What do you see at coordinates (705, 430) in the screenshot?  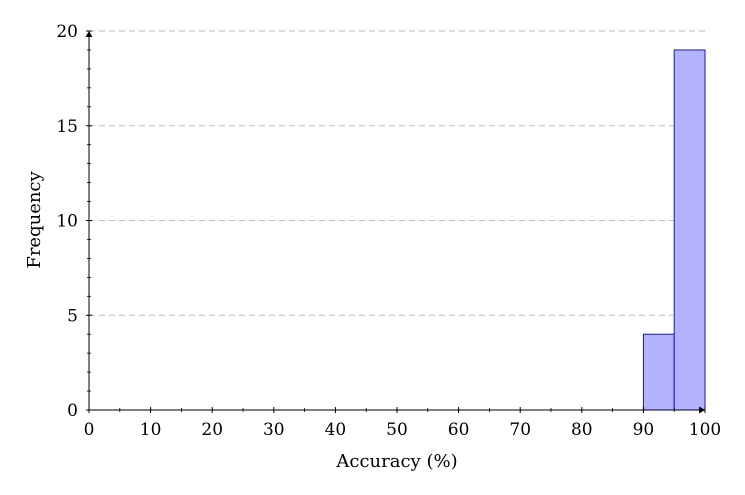 I see `x-tick-label-100: 100` at bounding box center [705, 430].